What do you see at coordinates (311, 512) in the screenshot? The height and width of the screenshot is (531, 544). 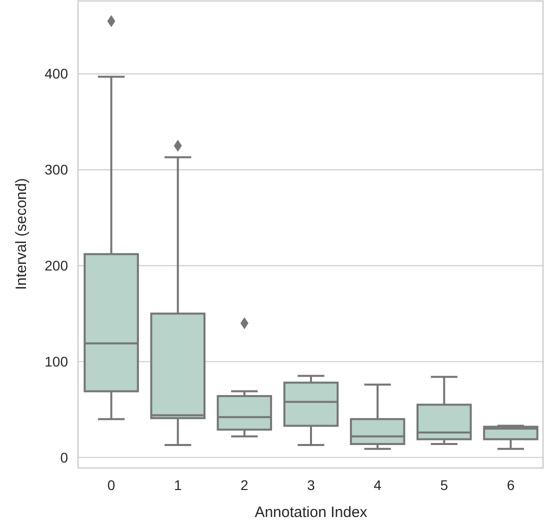 I see `x-axis-title: Annotation Index` at bounding box center [311, 512].